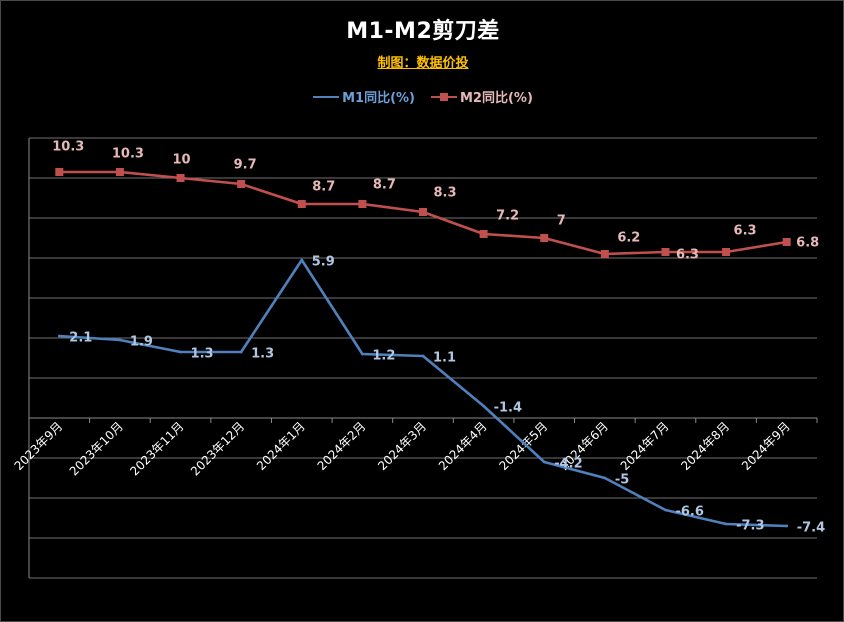  Describe the element at coordinates (39, 446) in the screenshot. I see `x-tick-label: 2023年9月` at that location.